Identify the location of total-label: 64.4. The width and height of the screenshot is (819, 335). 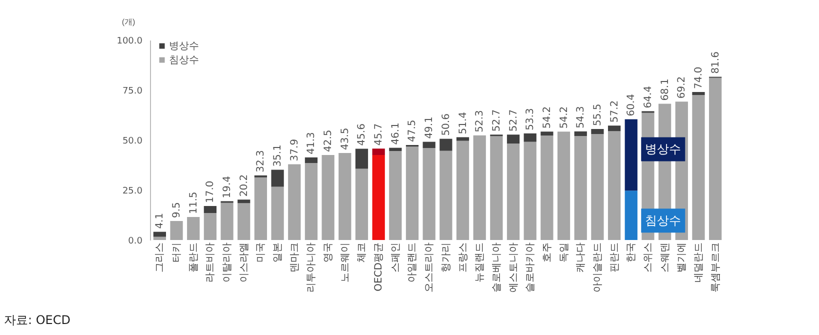
(648, 97).